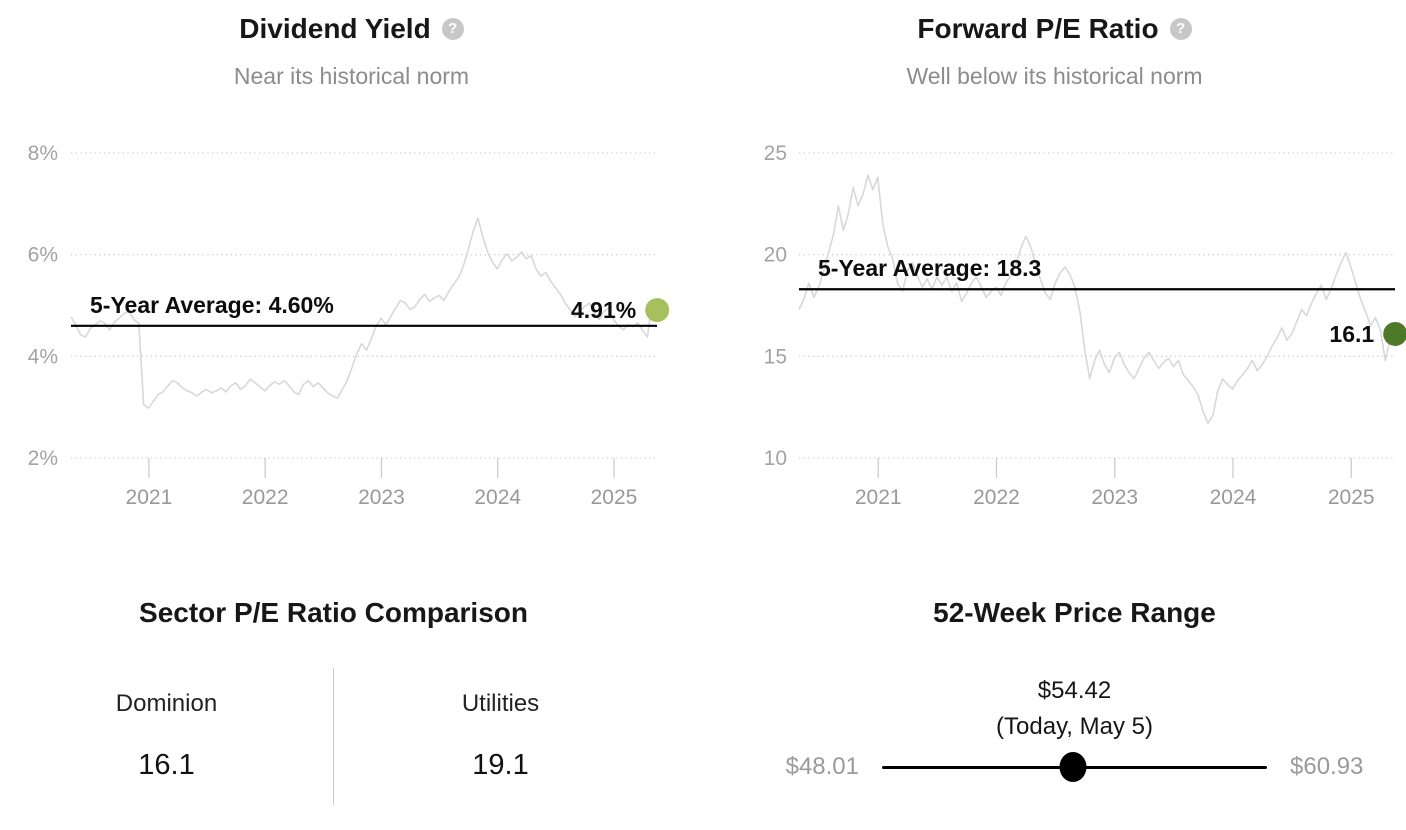 The height and width of the screenshot is (830, 1406). Describe the element at coordinates (43, 153) in the screenshot. I see `y-axis-label: 8%` at that location.